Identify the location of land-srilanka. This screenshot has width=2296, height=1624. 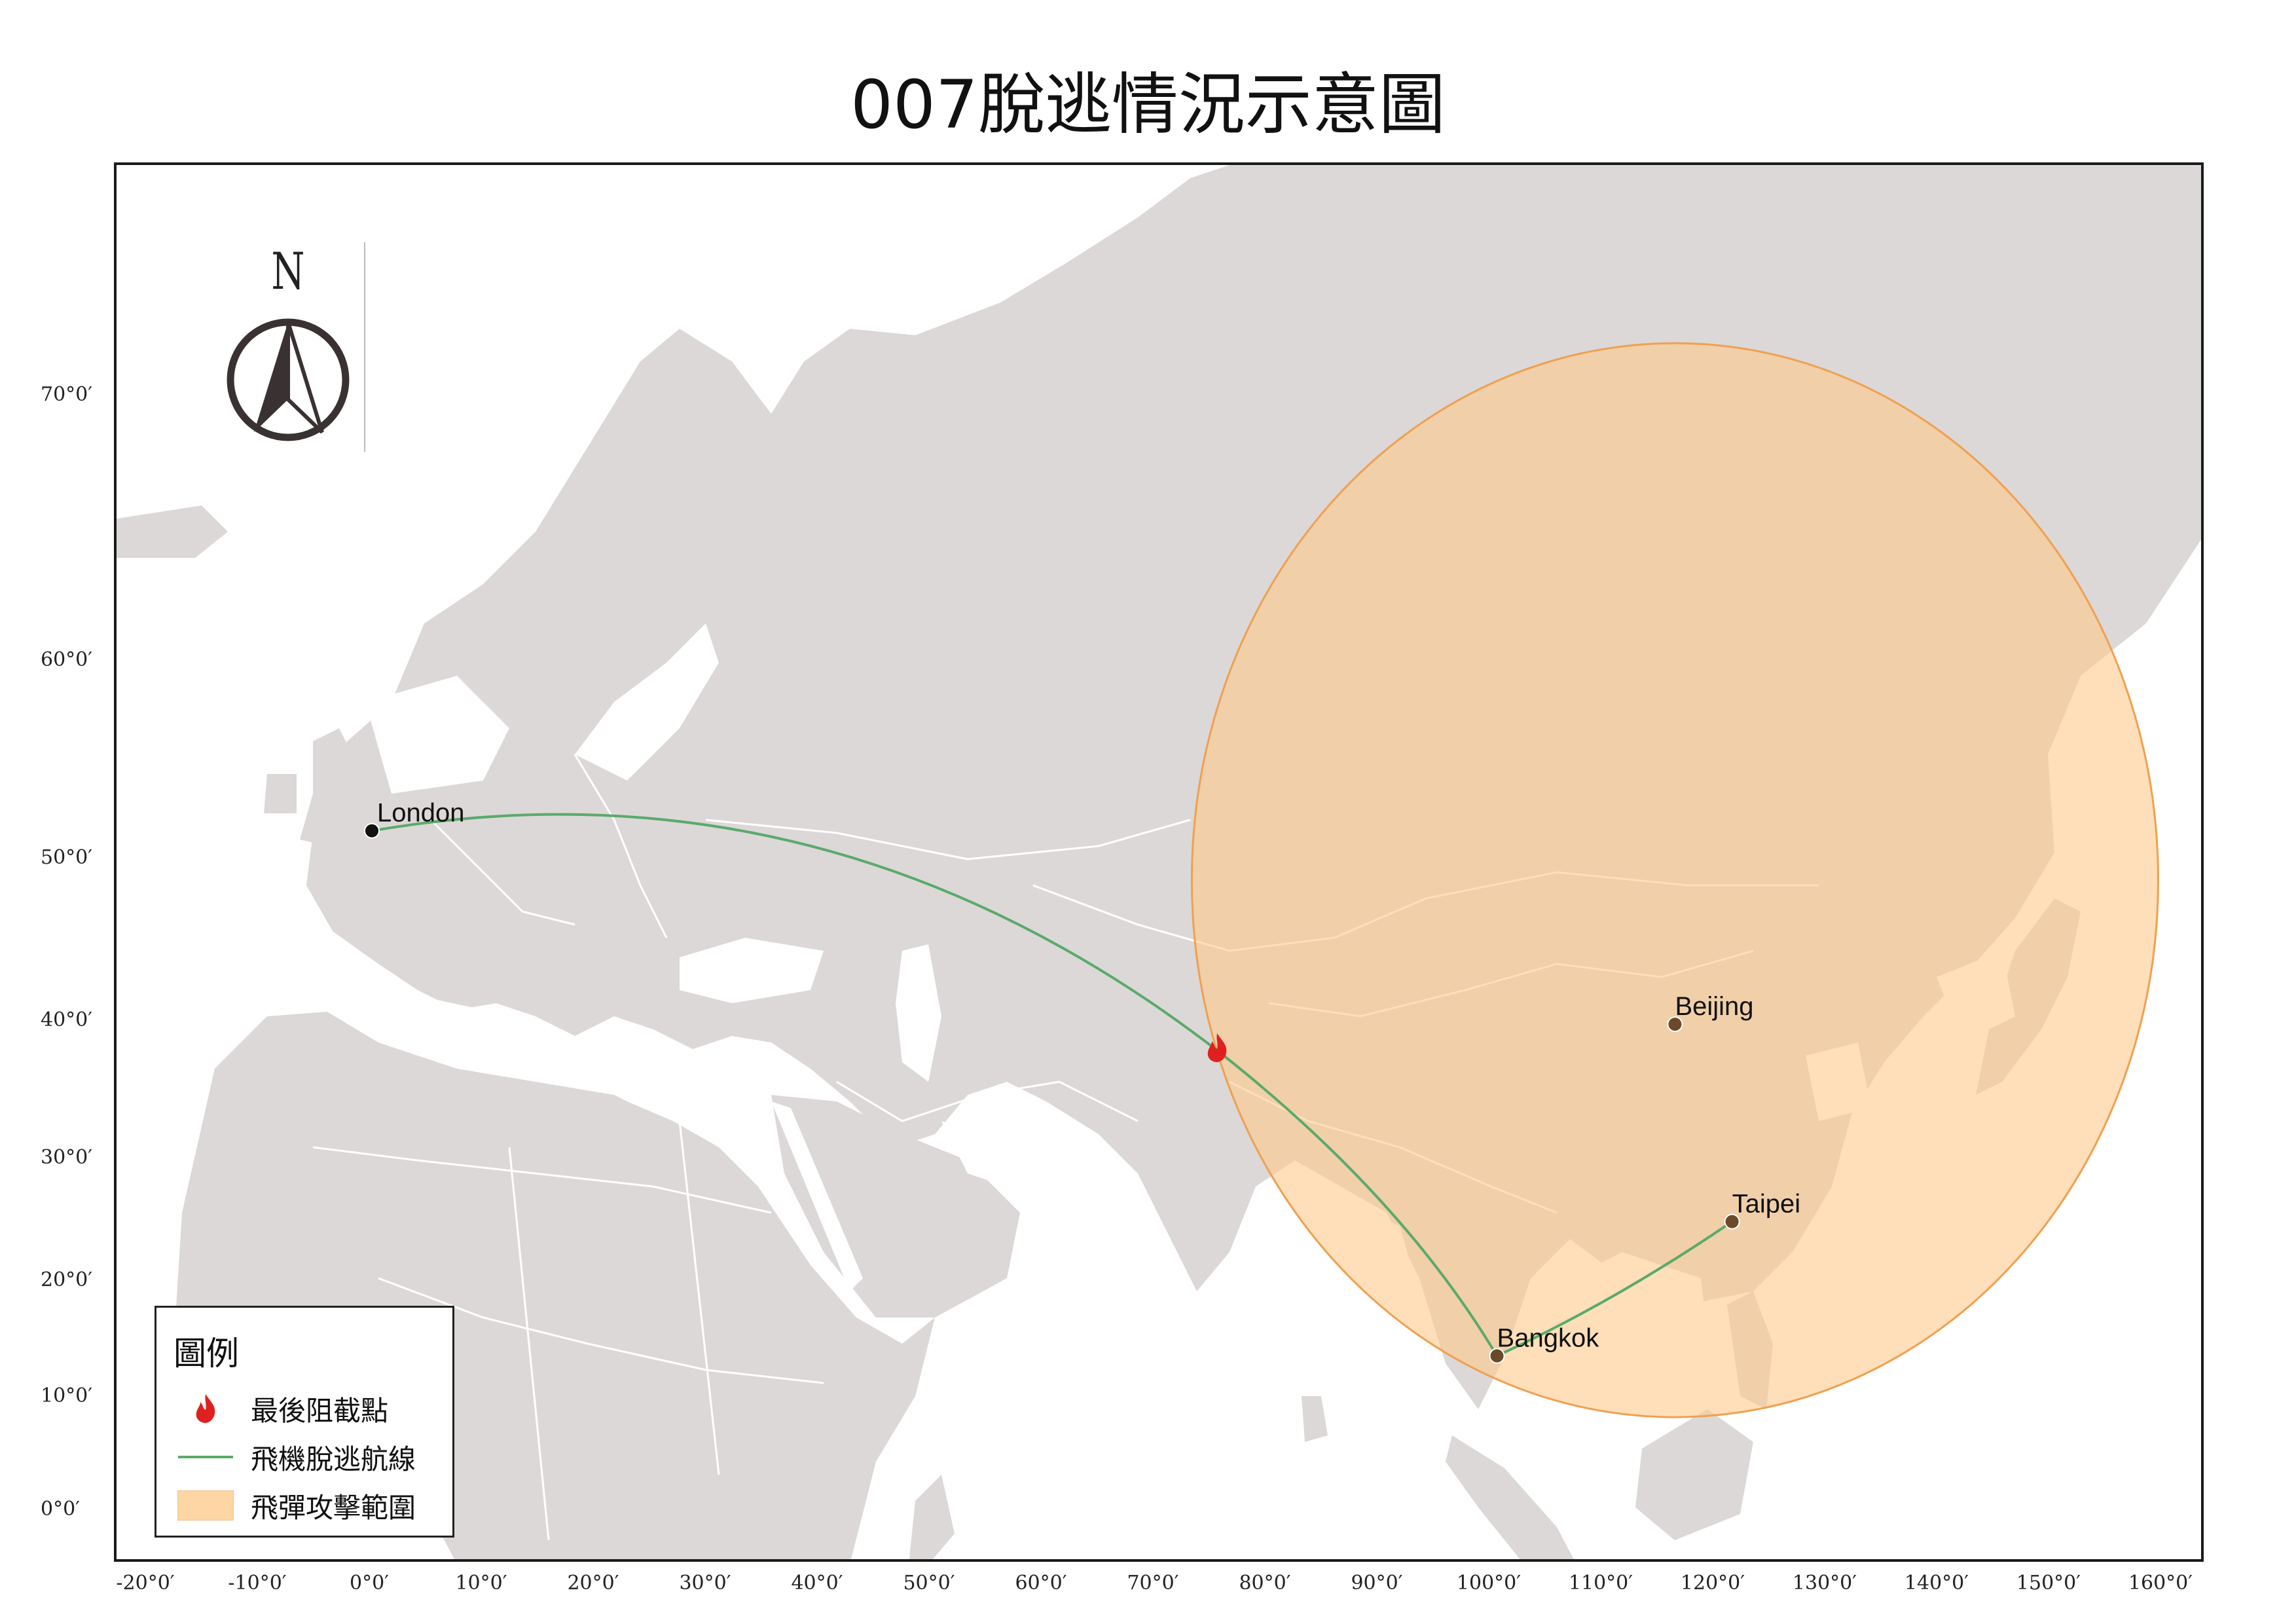
(1315, 1419).